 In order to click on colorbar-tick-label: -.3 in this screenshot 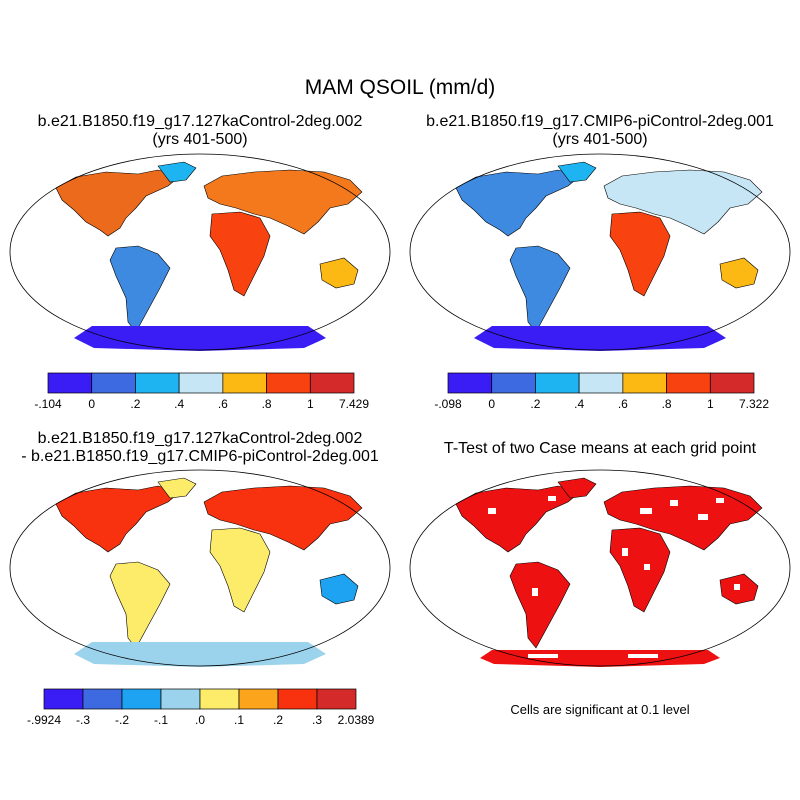, I will do `click(83, 720)`.